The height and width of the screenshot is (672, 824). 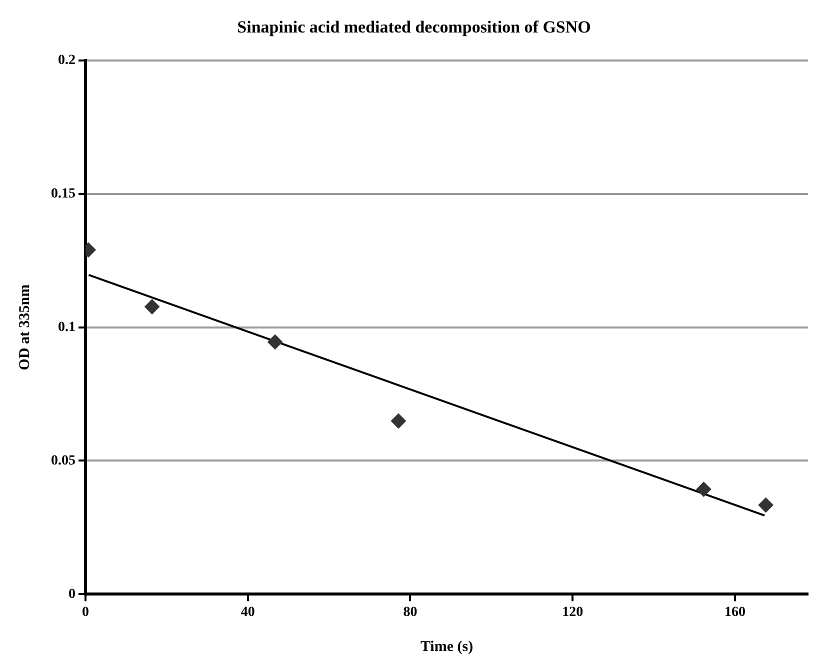 What do you see at coordinates (72, 594) in the screenshot?
I see `y-tick-label: 0` at bounding box center [72, 594].